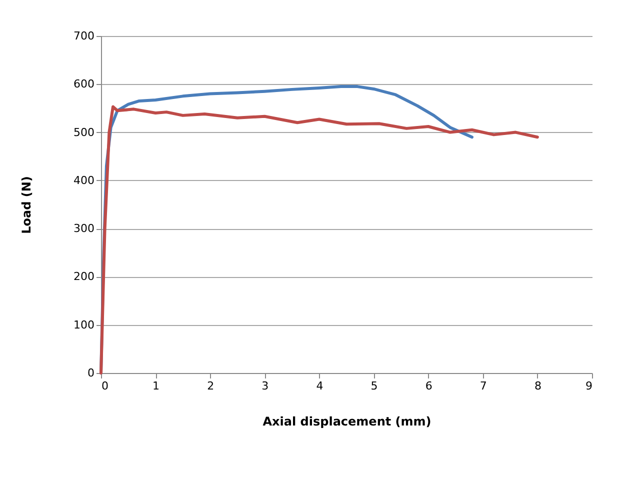 The height and width of the screenshot is (487, 636). I want to click on x-tick-label: 5, so click(374, 386).